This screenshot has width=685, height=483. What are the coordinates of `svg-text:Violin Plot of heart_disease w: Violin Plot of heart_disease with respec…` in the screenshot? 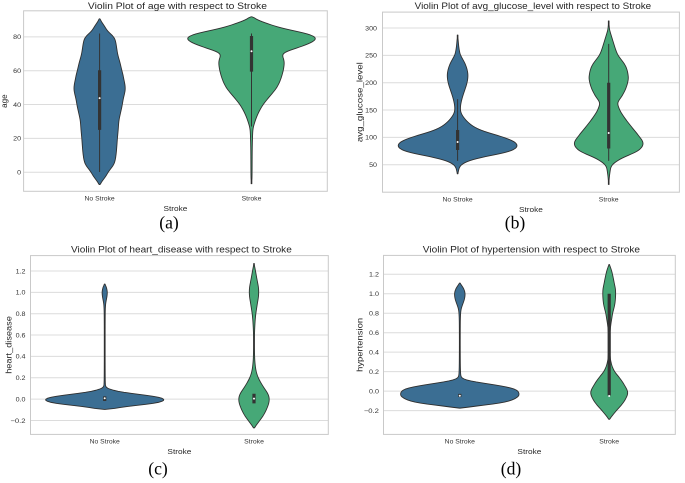 It's located at (181, 249).